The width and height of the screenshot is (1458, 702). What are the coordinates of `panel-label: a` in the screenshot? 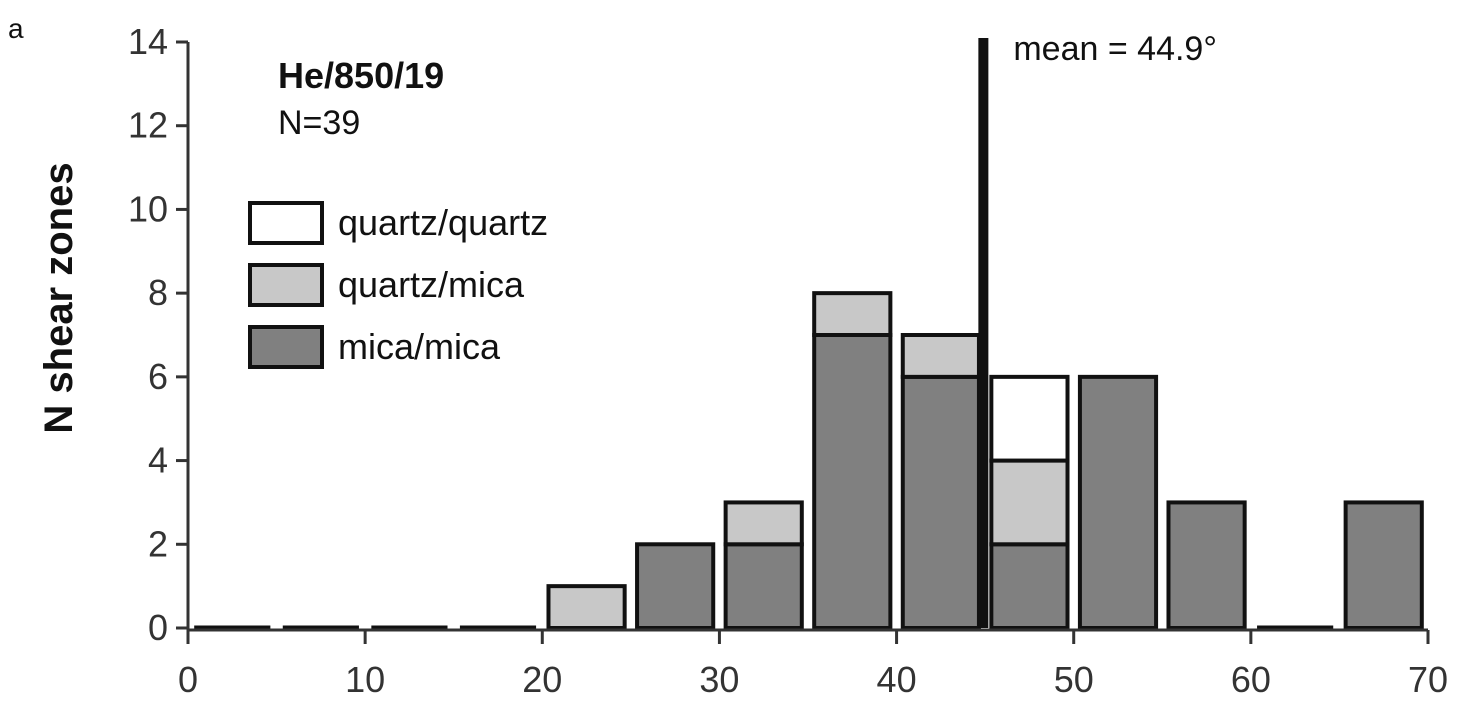 It's located at (16, 28).